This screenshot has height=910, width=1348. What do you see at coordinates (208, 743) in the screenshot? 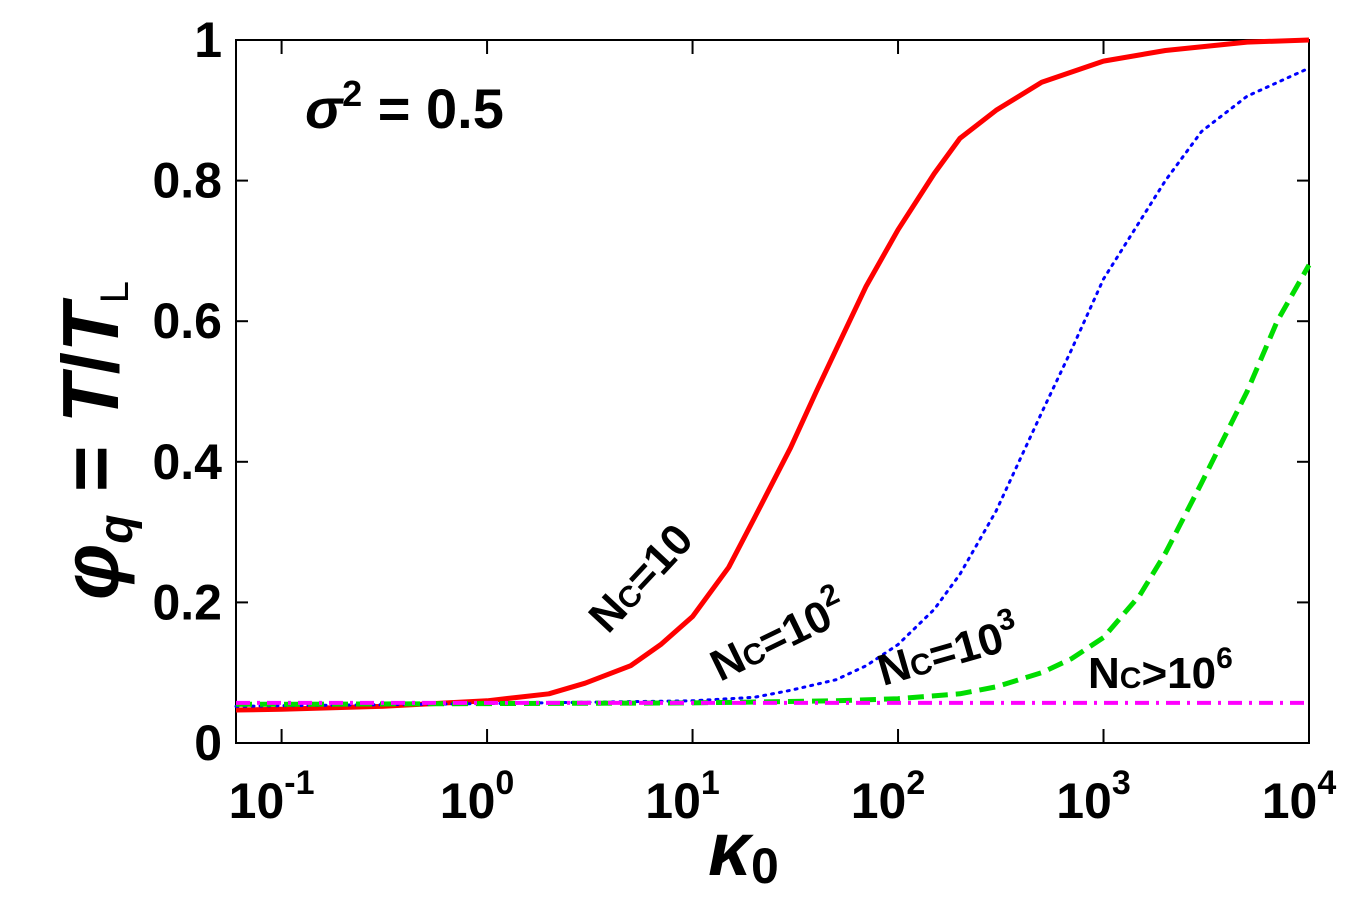
I see `y-tick-label: 0` at bounding box center [208, 743].